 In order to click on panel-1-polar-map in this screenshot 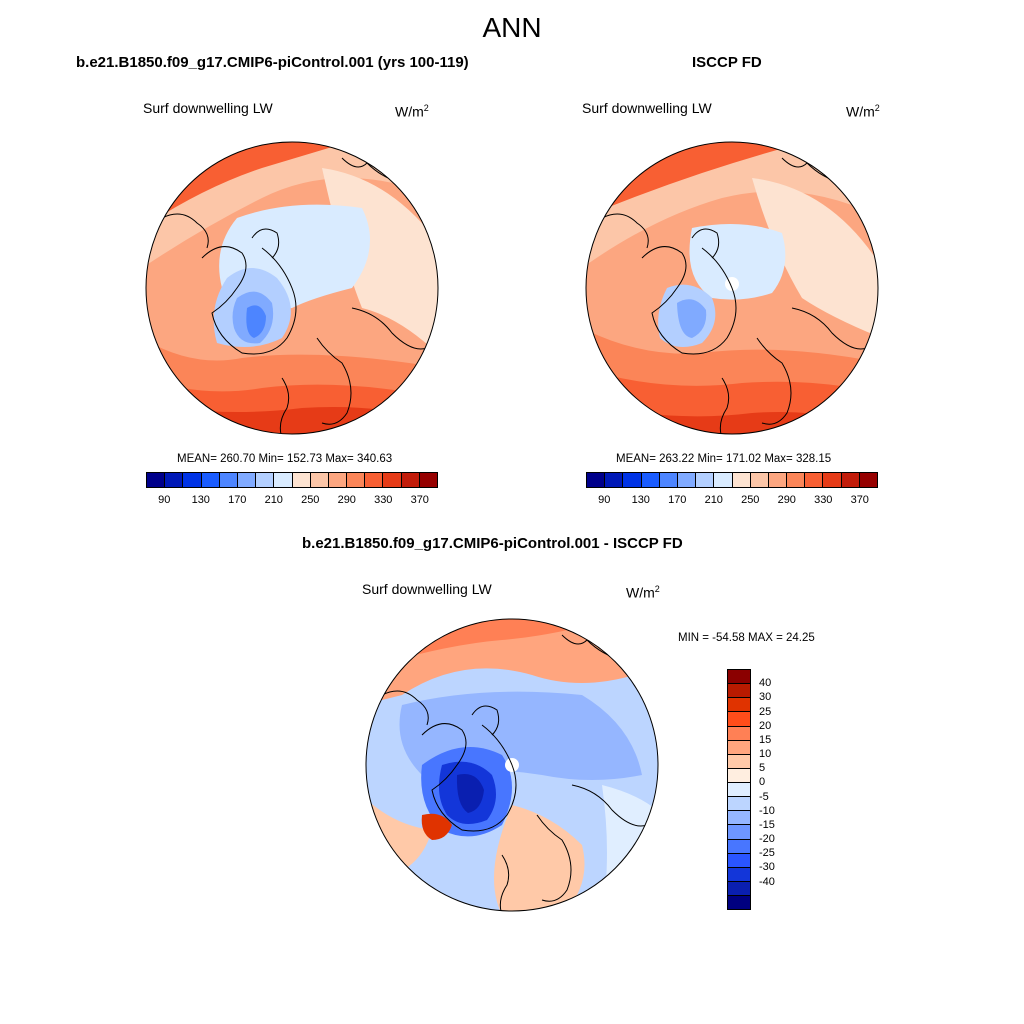, I will do `click(292, 288)`.